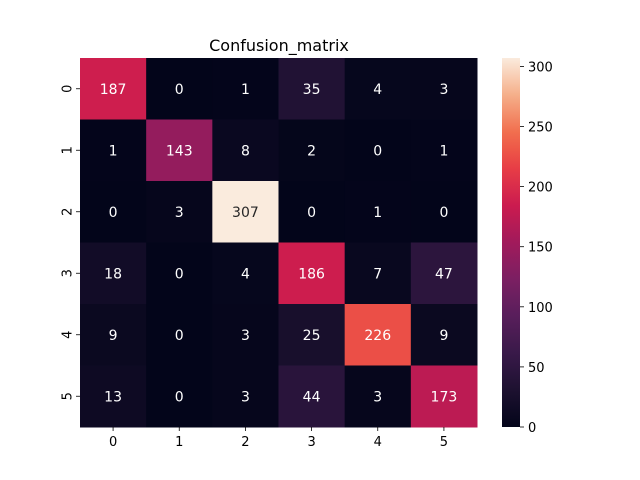 This screenshot has width=640, height=480. I want to click on cell-value-label: 47, so click(444, 274).